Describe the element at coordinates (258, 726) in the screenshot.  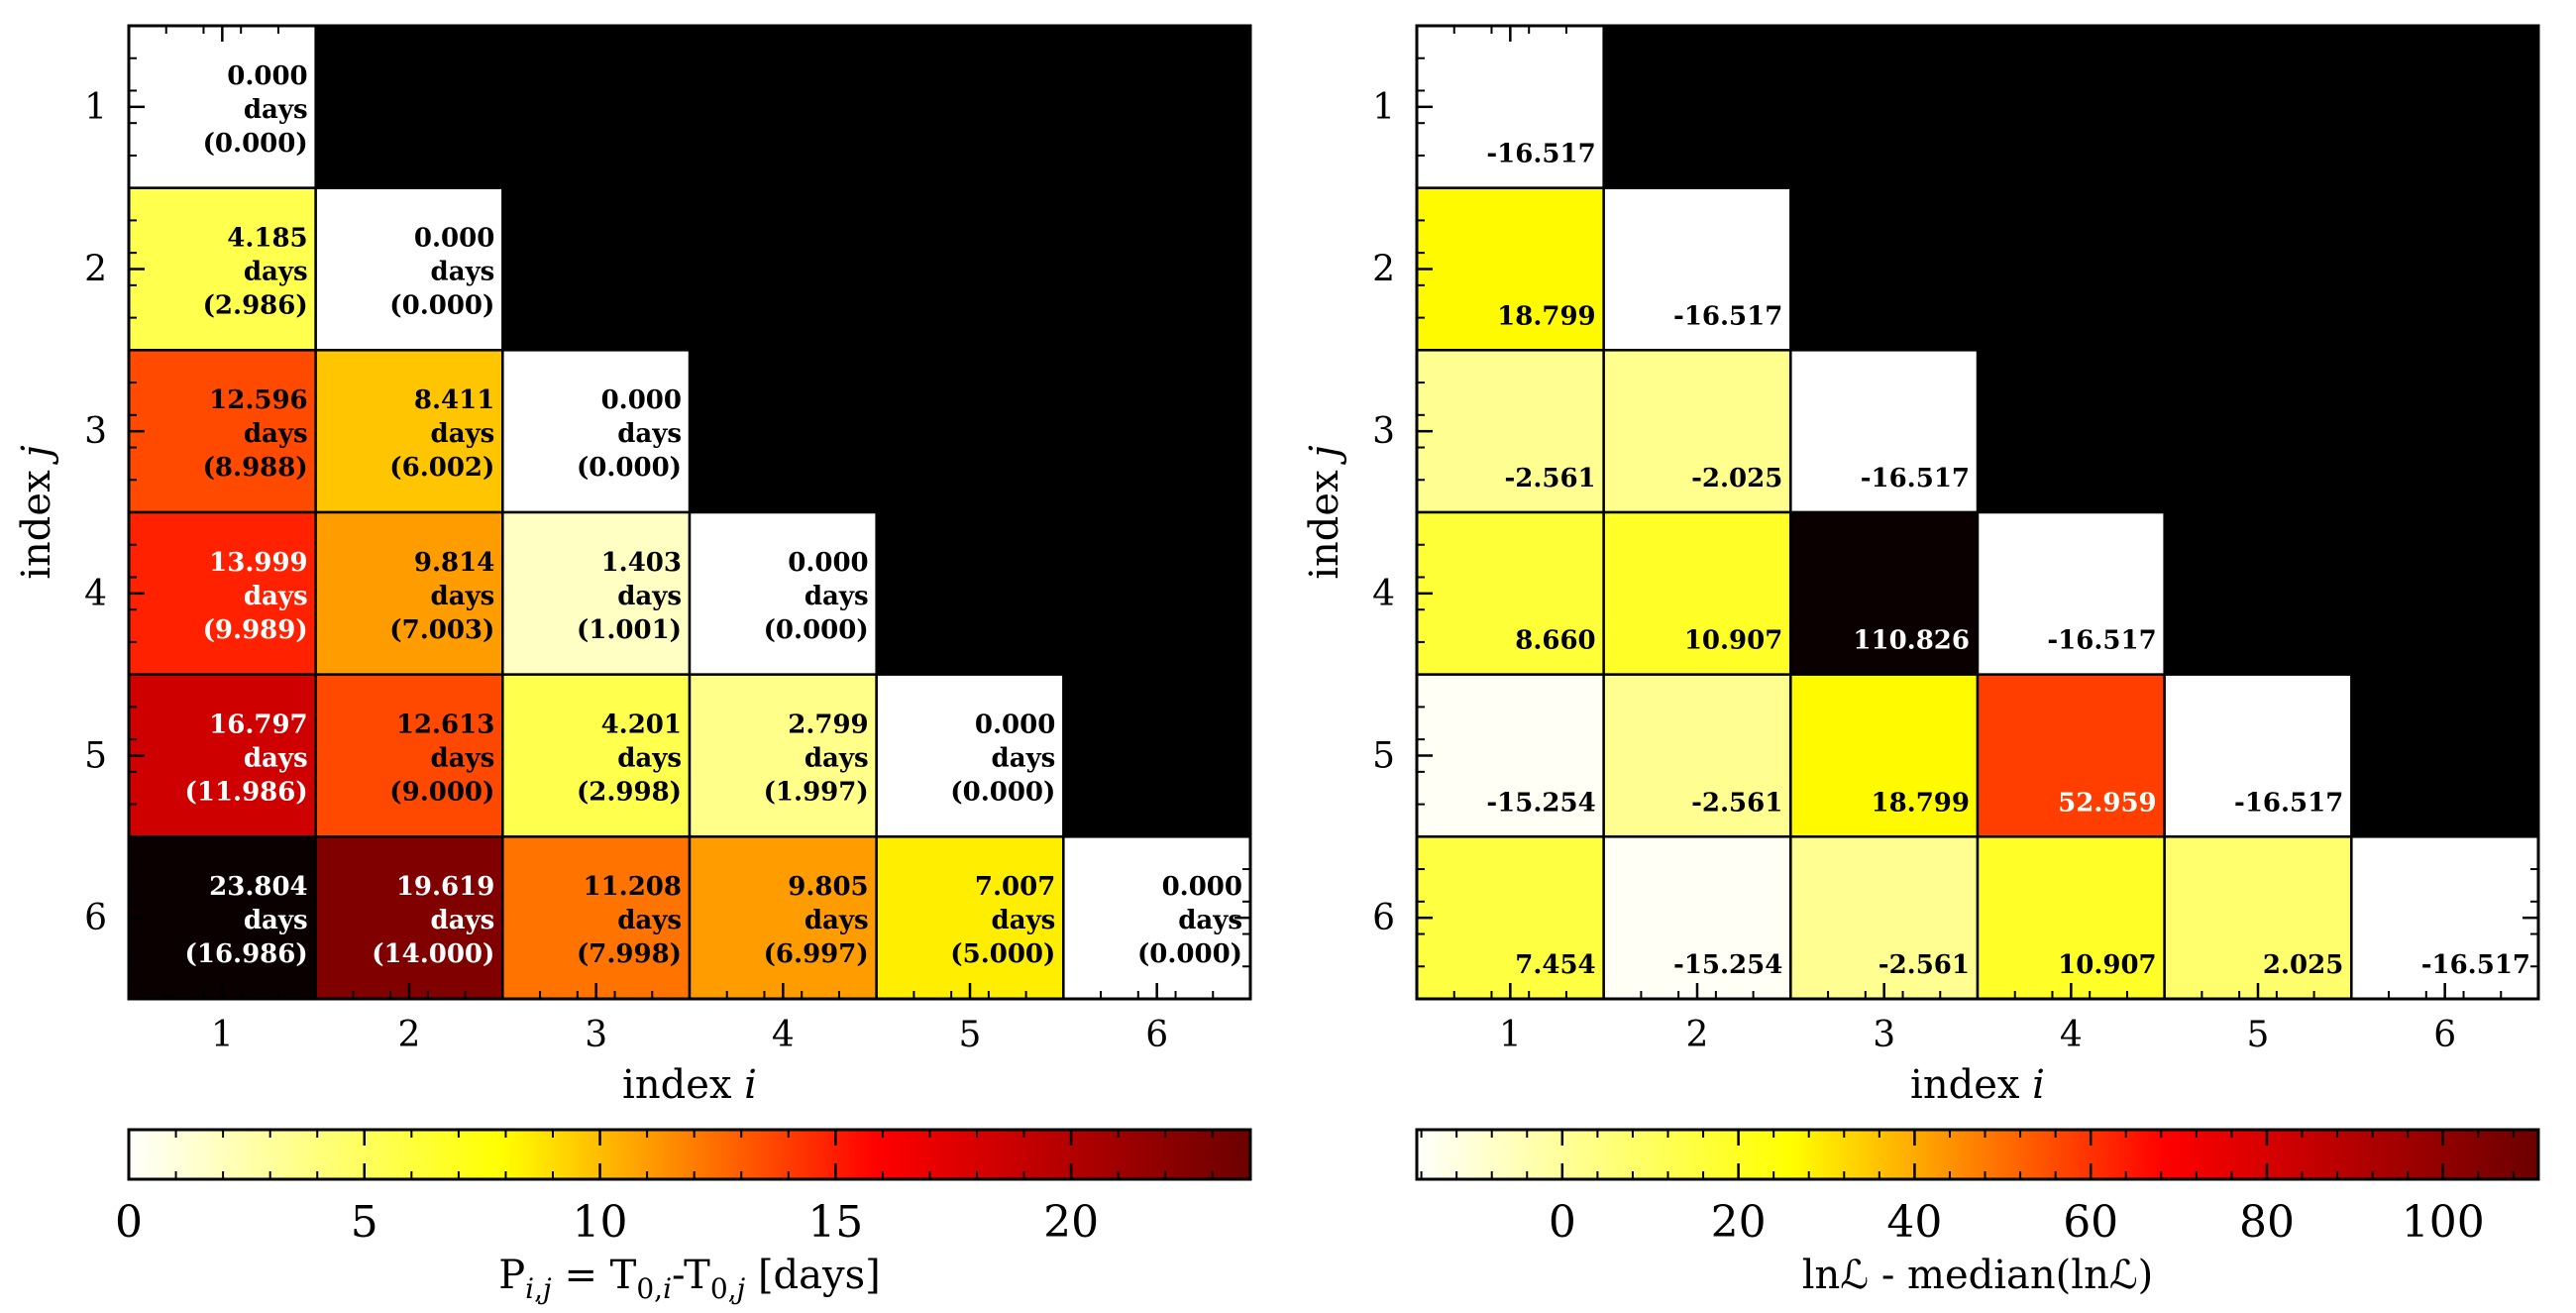
I see `cell-value-label: 16.797` at that location.